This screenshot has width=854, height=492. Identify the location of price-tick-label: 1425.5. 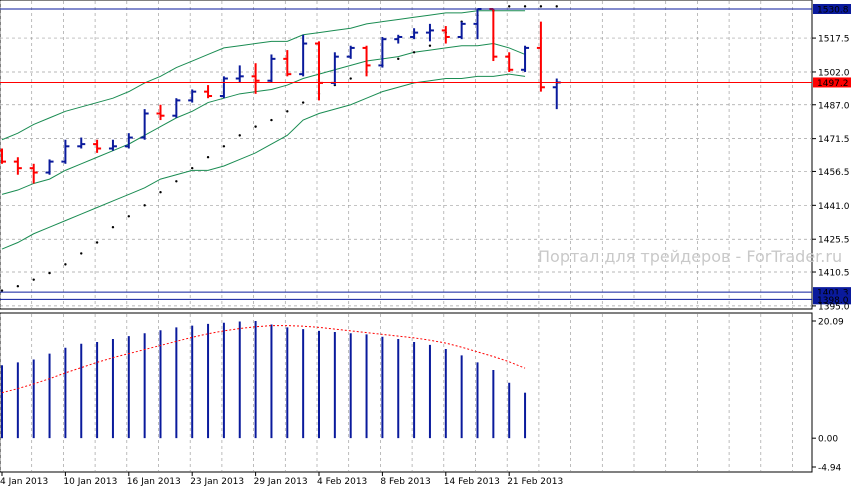
(834, 241).